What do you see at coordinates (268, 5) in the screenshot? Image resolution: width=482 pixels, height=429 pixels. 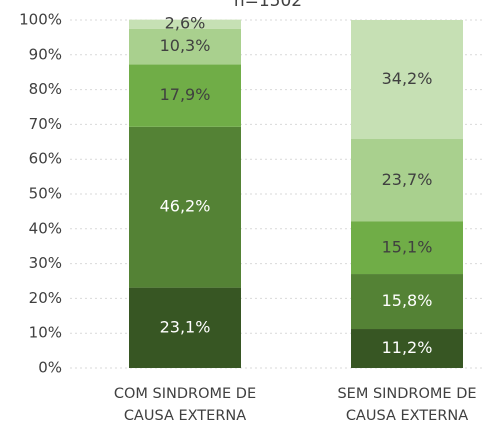 I see `chart-title: n=1502` at bounding box center [268, 5].